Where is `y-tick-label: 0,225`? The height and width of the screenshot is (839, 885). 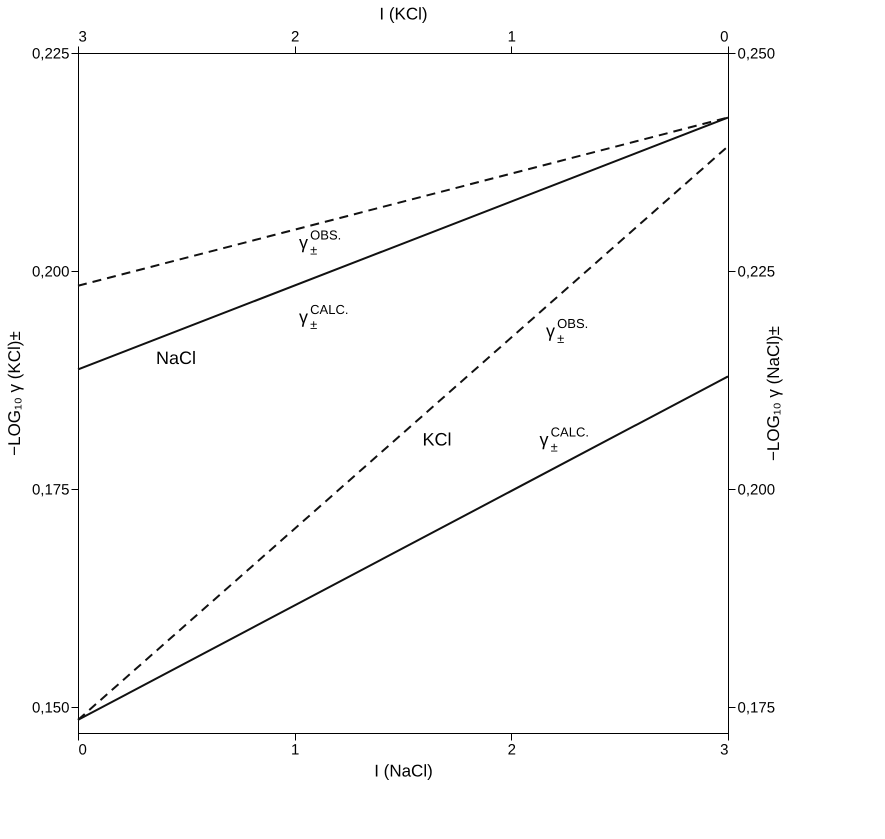 y-tick-label: 0,225 is located at coordinates (51, 54).